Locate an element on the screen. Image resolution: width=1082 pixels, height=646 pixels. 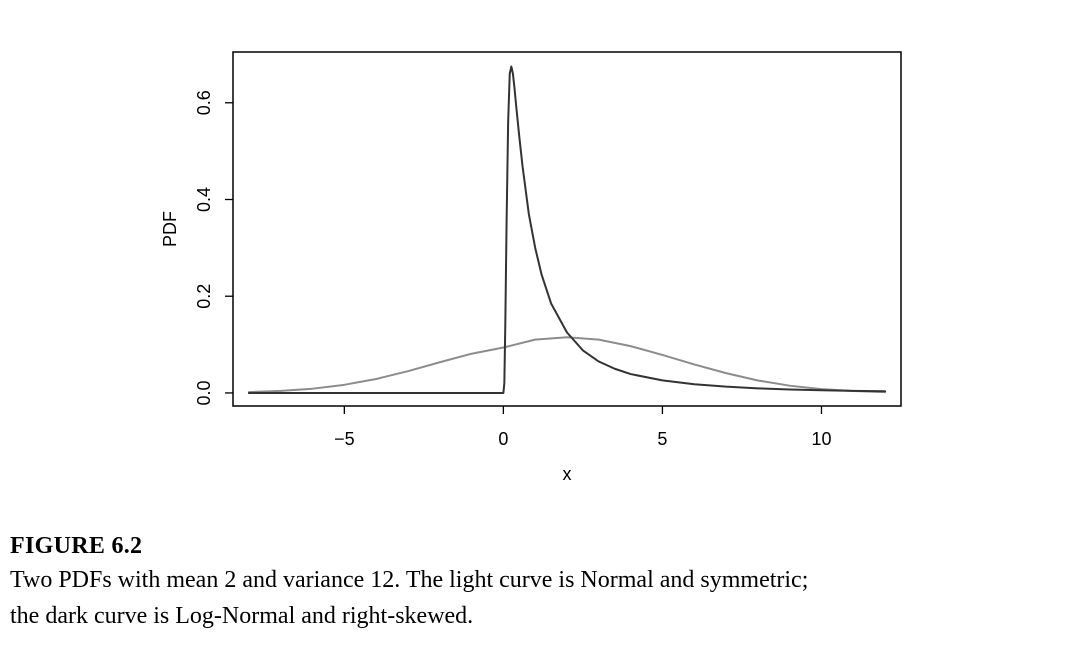
x-axis: −5 0 5 10 is located at coordinates (582, 427).